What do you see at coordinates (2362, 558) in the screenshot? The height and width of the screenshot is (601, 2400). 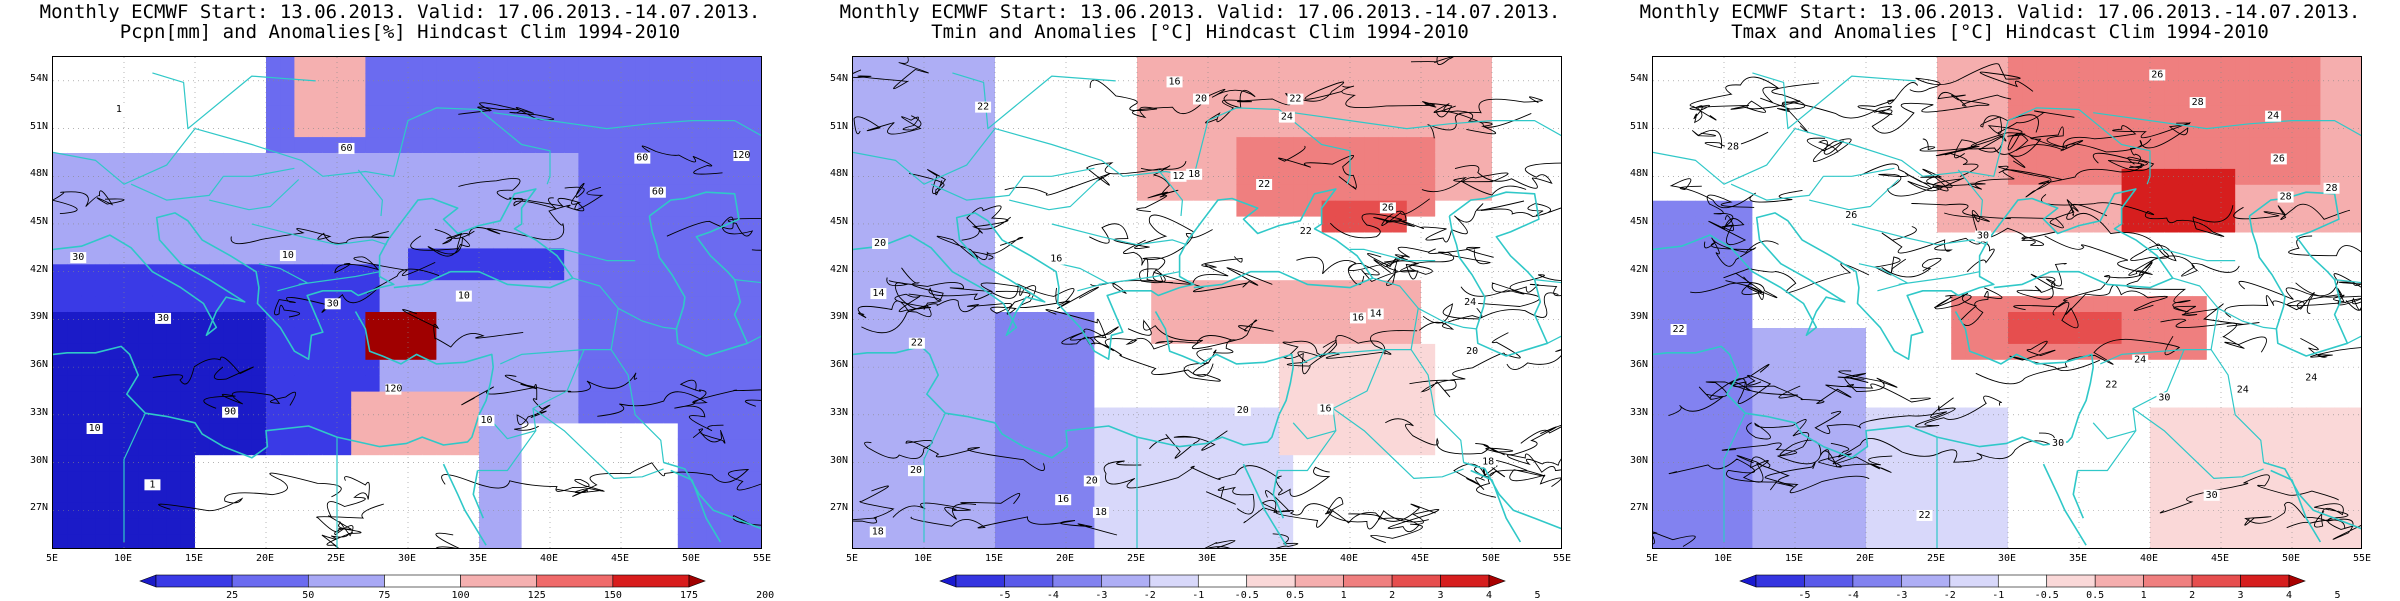 I see `lon-tick-label: 55E` at bounding box center [2362, 558].